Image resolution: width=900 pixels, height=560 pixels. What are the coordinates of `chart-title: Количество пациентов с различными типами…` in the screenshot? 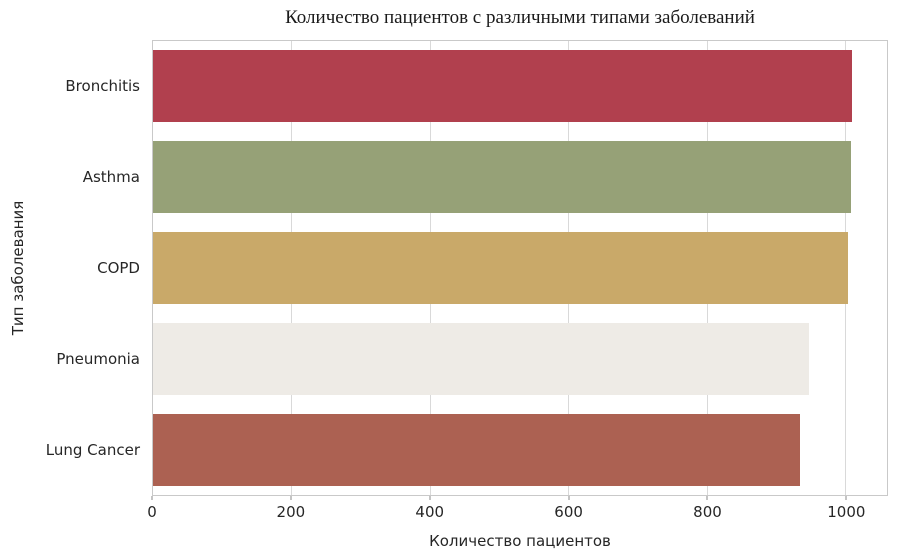 It's located at (520, 17).